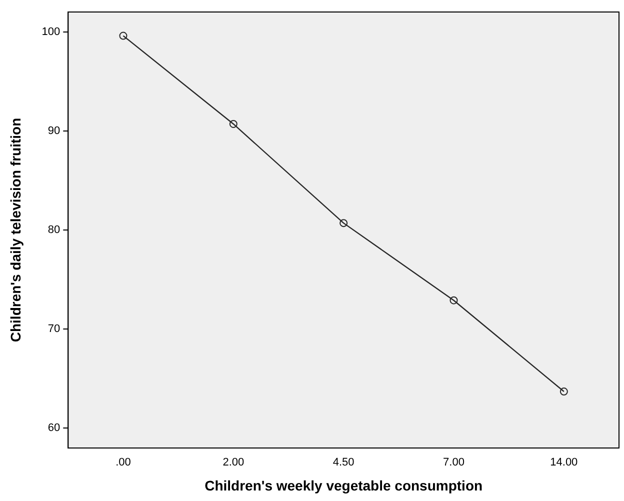 This screenshot has height=501, width=624. I want to click on y-tick-label: 80, so click(54, 230).